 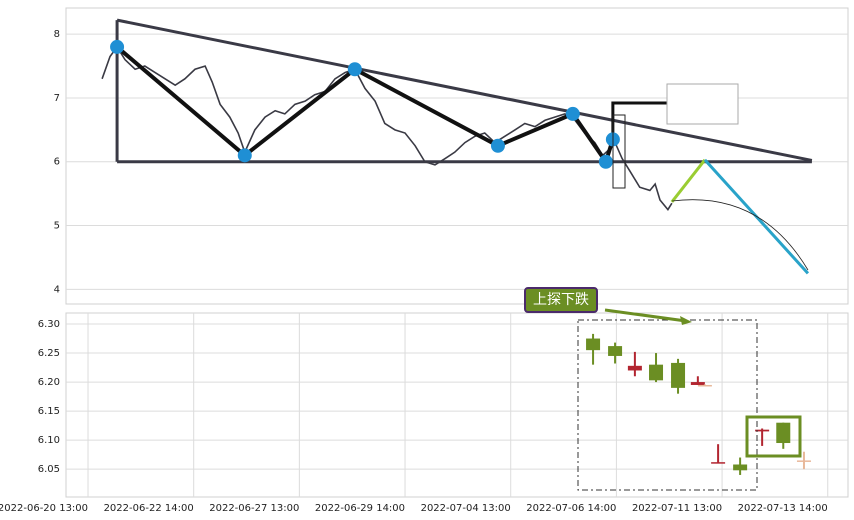 I want to click on arrow-head, so click(x=686, y=320).